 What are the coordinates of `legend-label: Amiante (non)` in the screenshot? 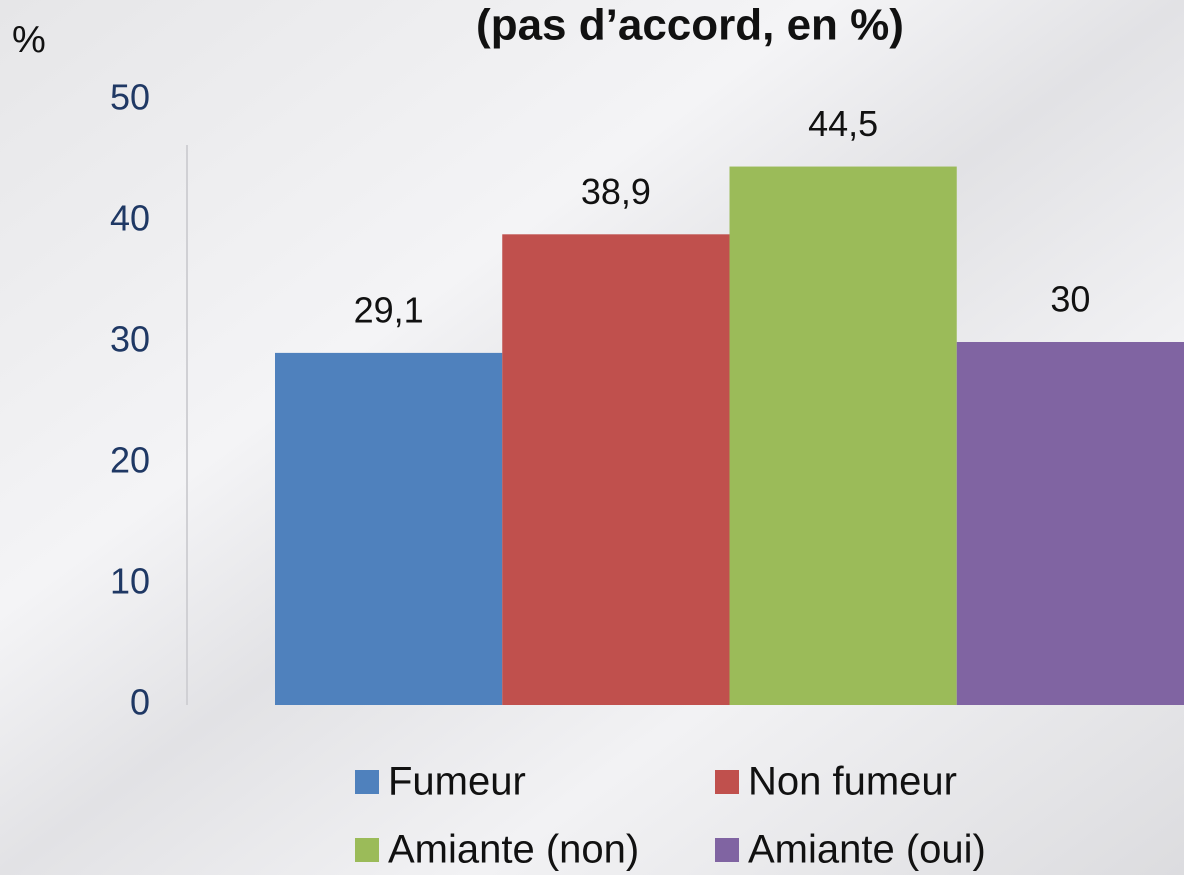 It's located at (513, 850).